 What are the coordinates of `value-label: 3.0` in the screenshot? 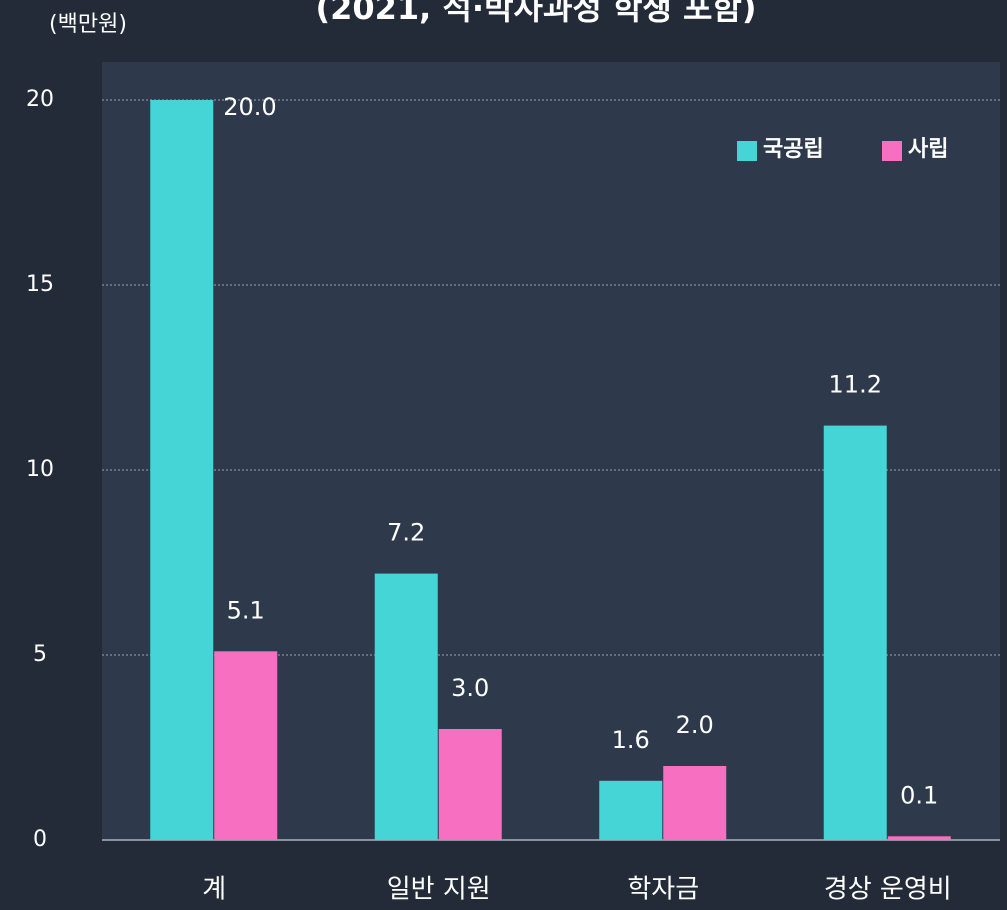 It's located at (470, 688).